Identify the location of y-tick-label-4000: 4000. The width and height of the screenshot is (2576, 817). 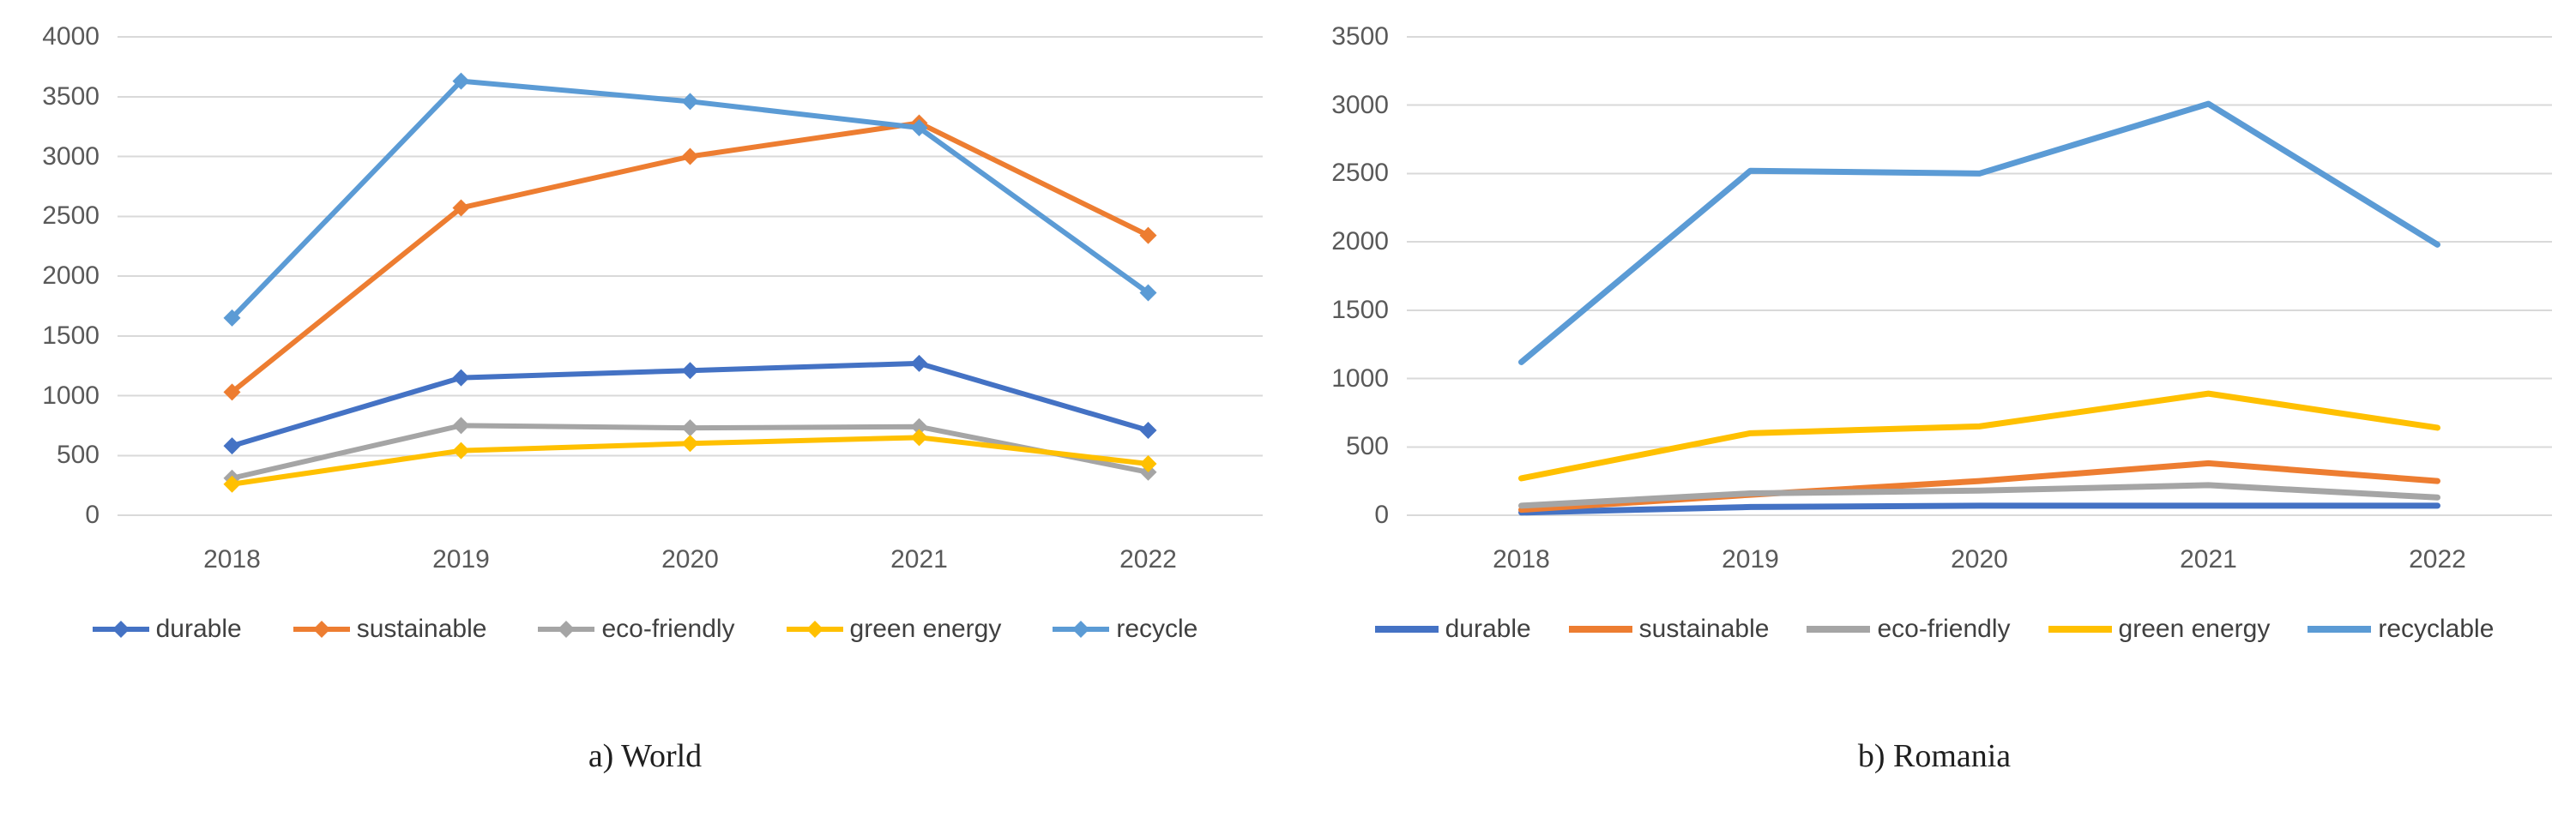
(71, 37).